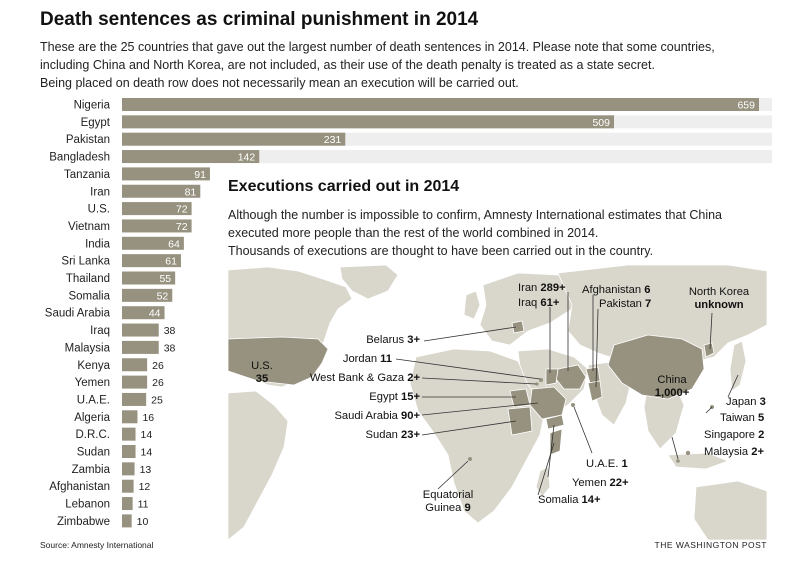 This screenshot has width=809, height=563. I want to click on leader-singapore, so click(675, 448).